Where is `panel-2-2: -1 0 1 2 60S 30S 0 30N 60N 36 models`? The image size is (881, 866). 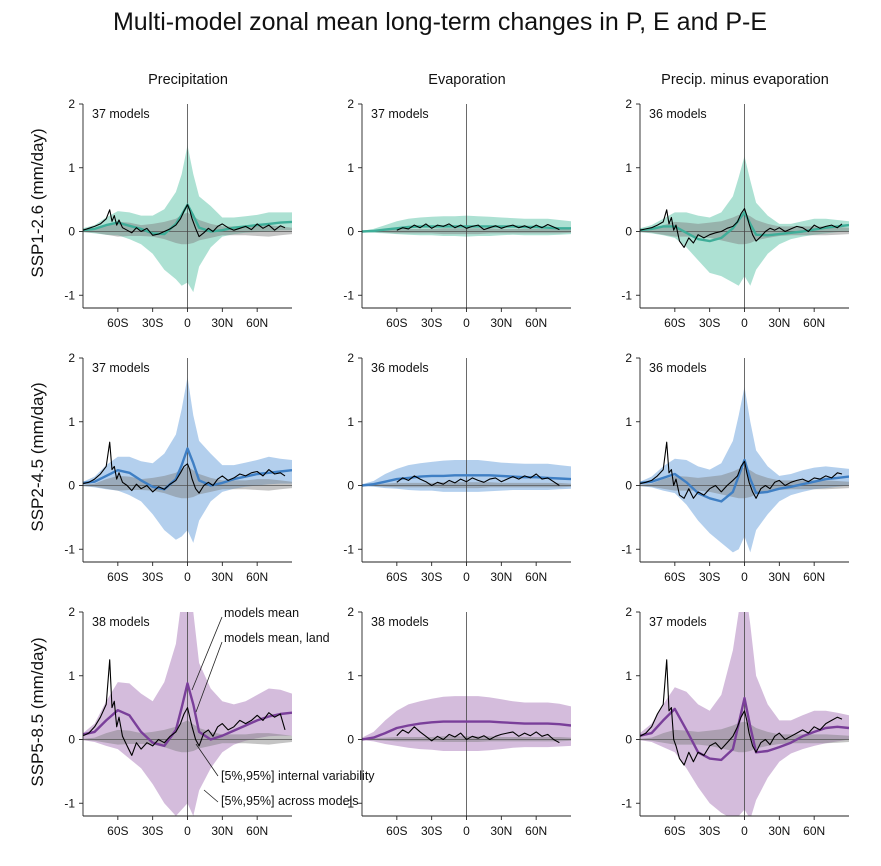
panel-2-2: -1 0 1 2 60S 30S 0 30N 60N 36 models is located at coordinates (457, 467).